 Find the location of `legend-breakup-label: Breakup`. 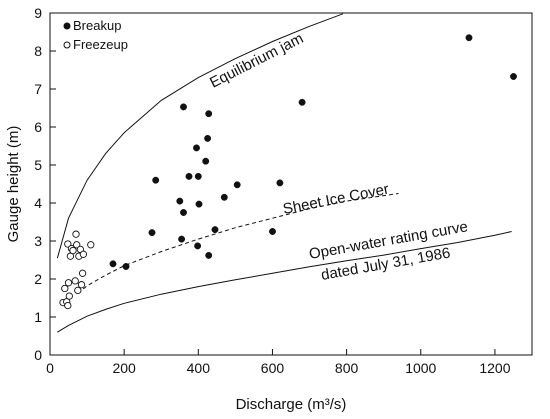

legend-breakup-label: Breakup is located at coordinates (97, 25).